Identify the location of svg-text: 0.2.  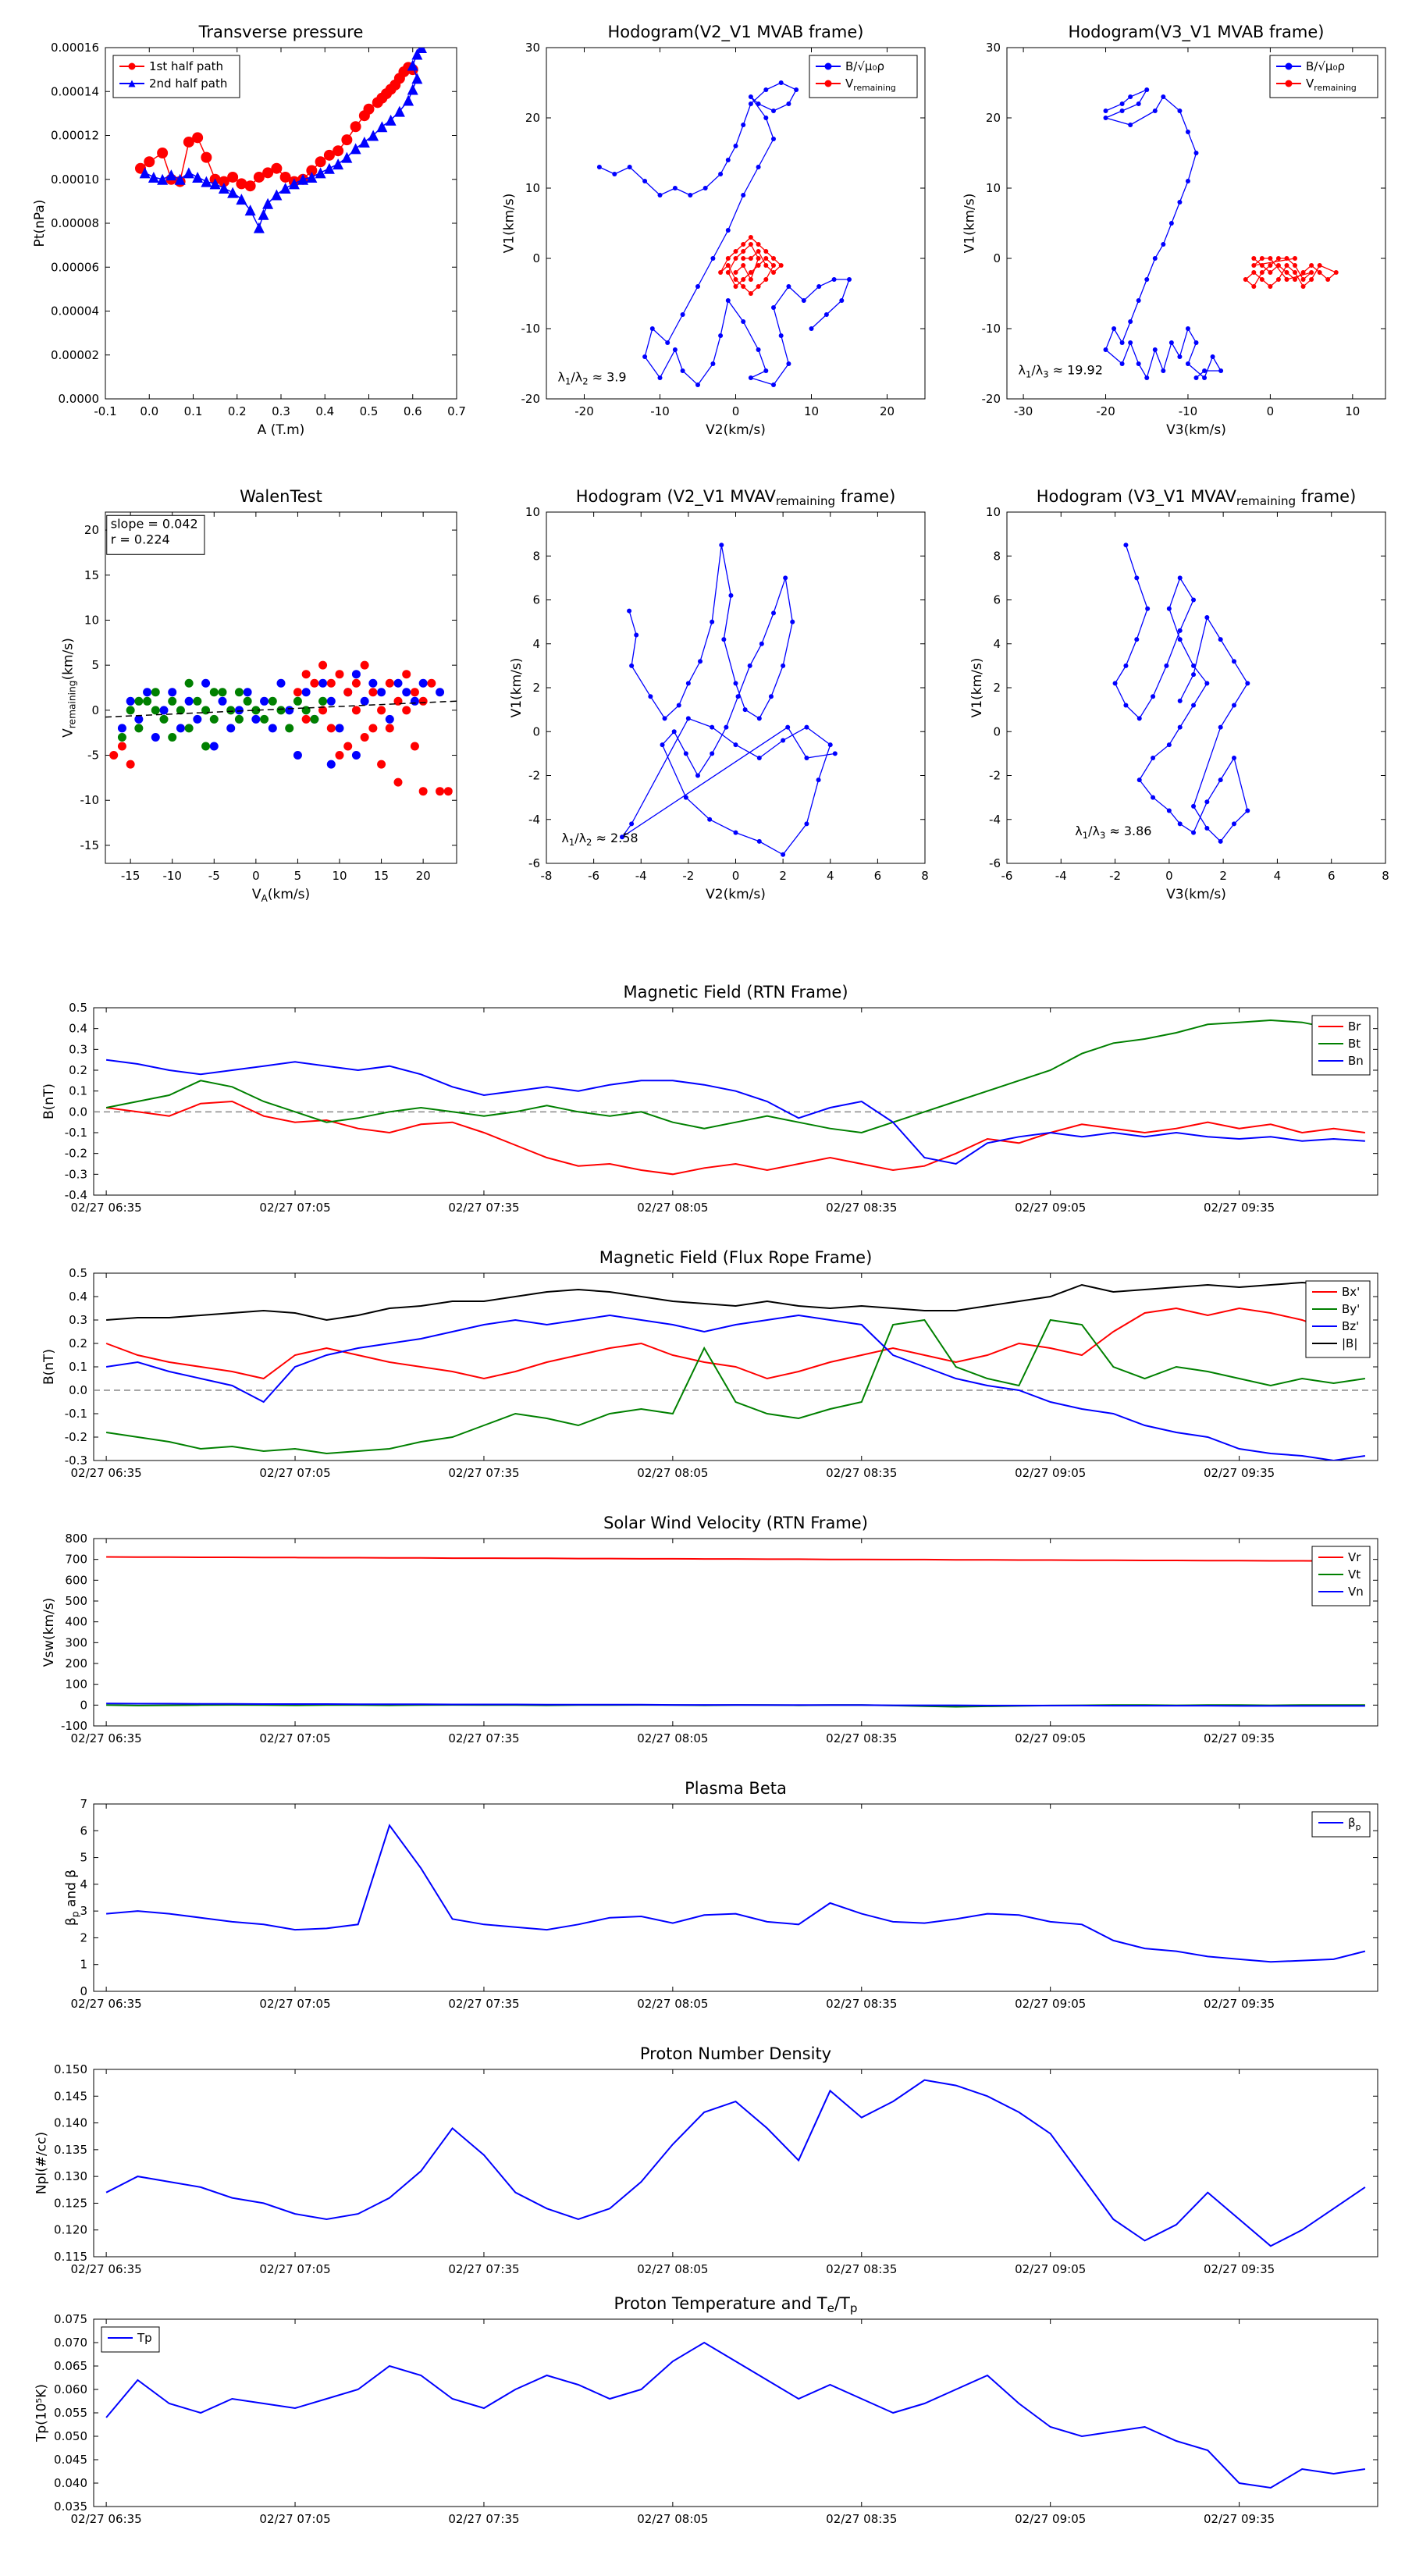
(78, 1343).